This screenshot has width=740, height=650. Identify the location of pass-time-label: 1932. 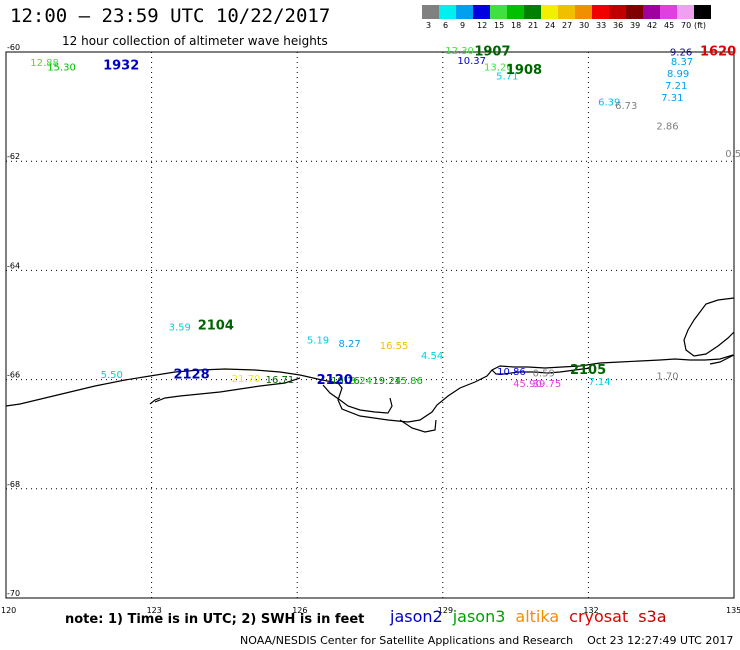
(121, 65).